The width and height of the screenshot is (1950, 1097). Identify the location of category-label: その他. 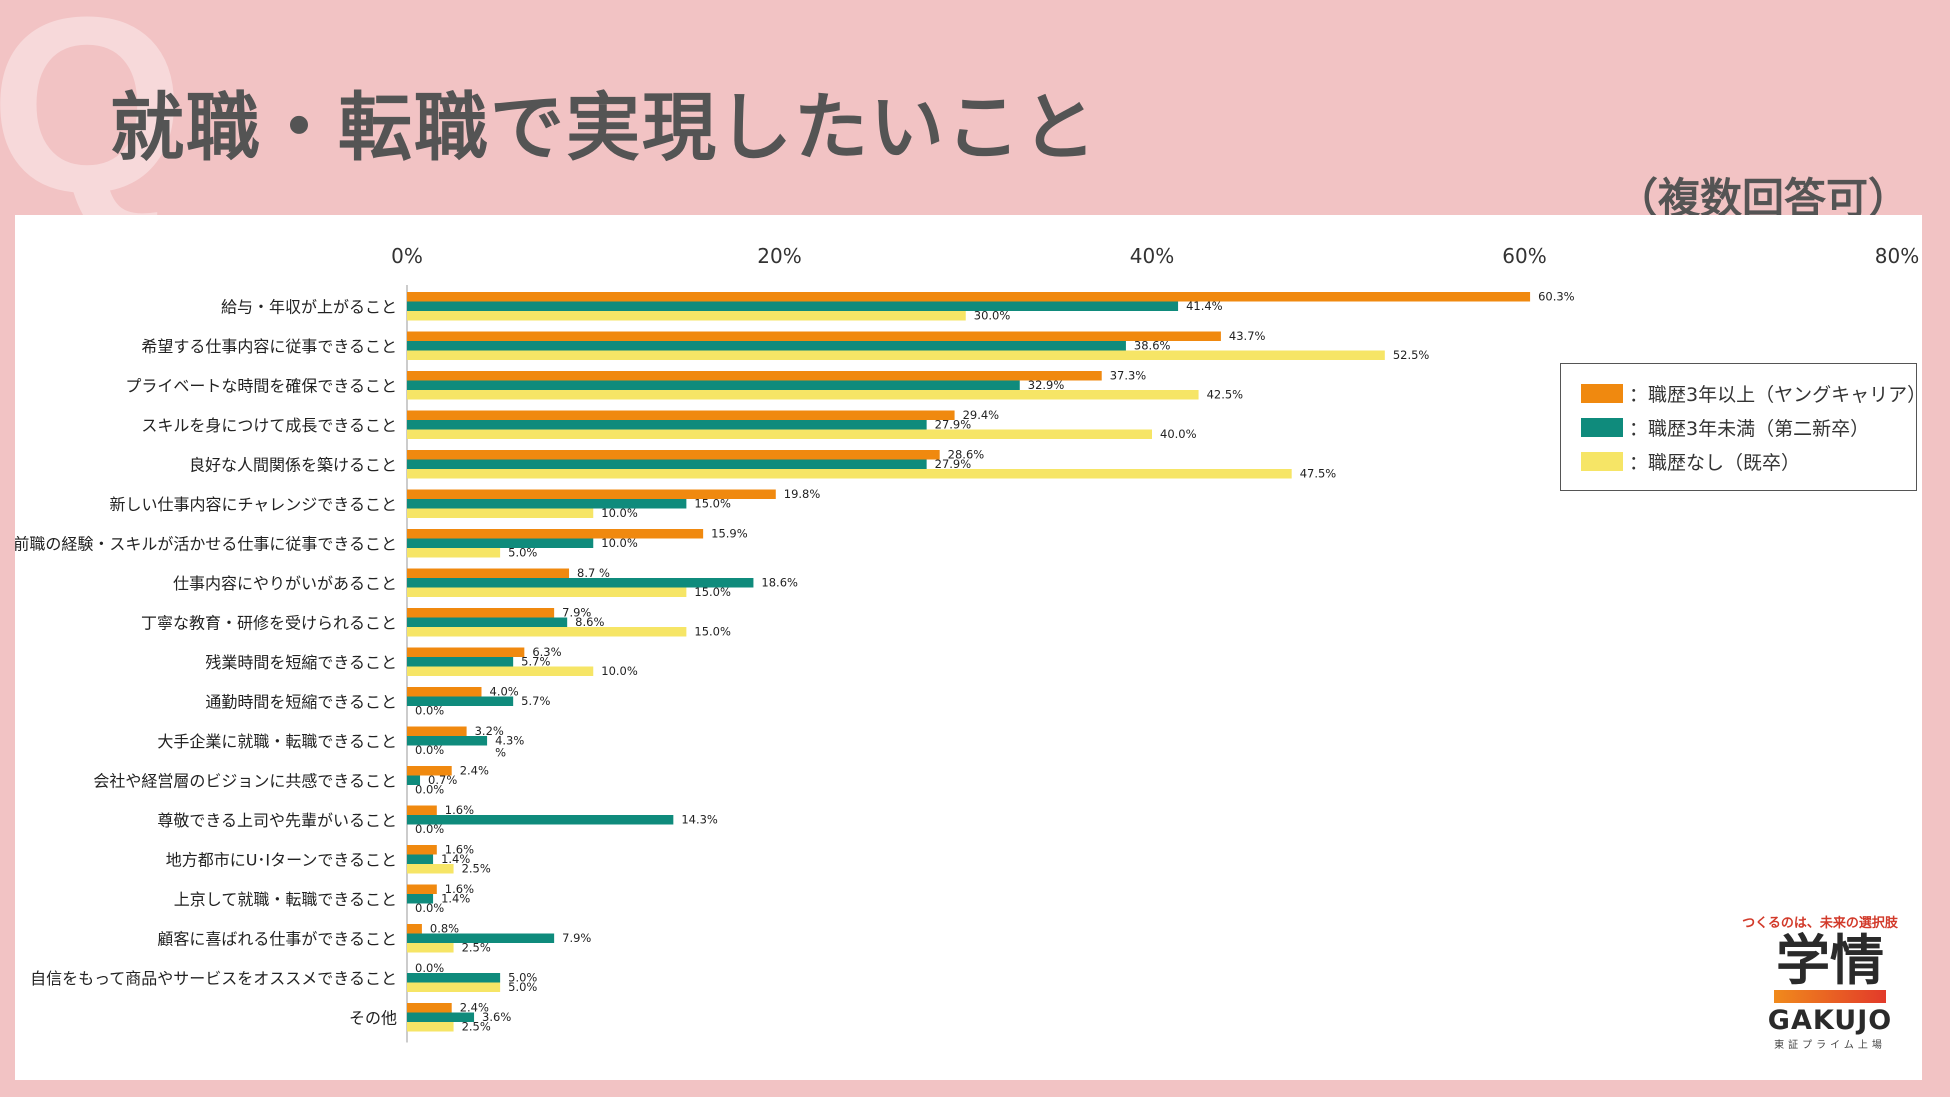
(373, 1017).